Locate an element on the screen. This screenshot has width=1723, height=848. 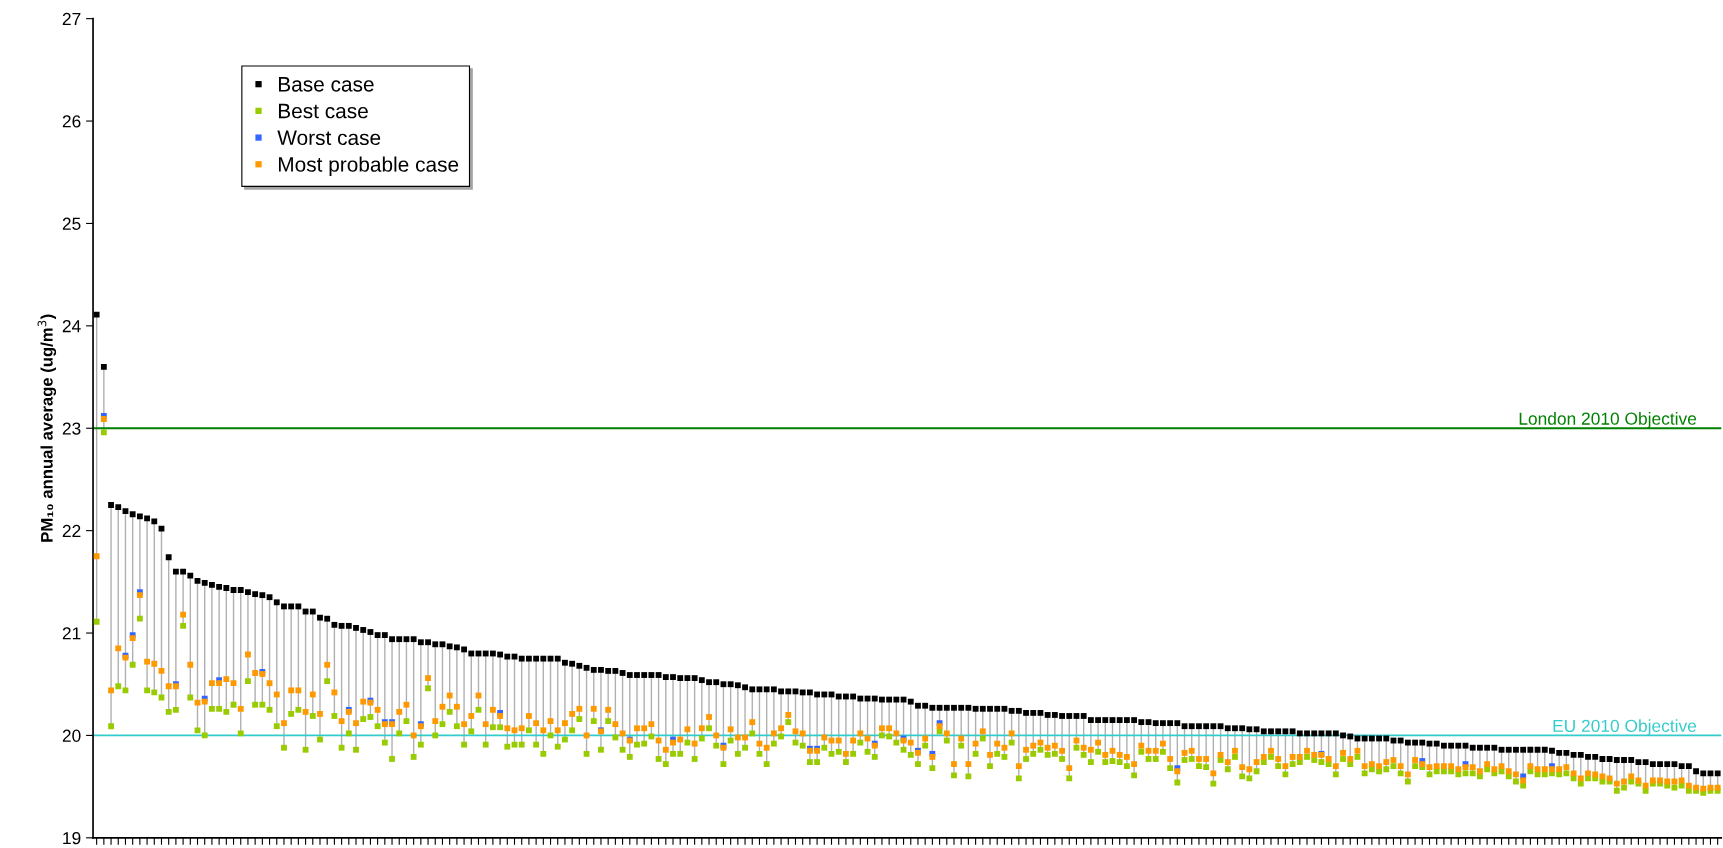
ref-line-label: EU 2010 Objective is located at coordinates (1625, 727).